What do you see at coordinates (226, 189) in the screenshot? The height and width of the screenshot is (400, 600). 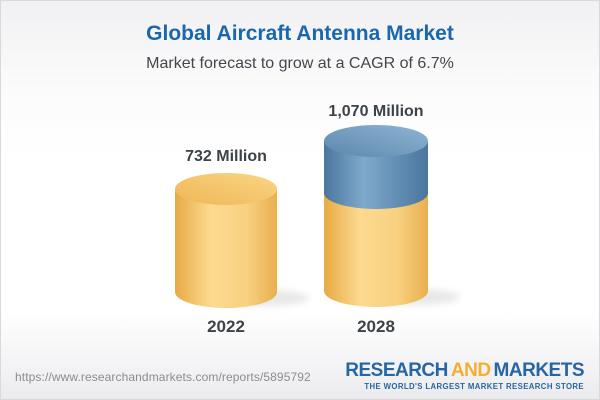 I see `bar-2022-top` at bounding box center [226, 189].